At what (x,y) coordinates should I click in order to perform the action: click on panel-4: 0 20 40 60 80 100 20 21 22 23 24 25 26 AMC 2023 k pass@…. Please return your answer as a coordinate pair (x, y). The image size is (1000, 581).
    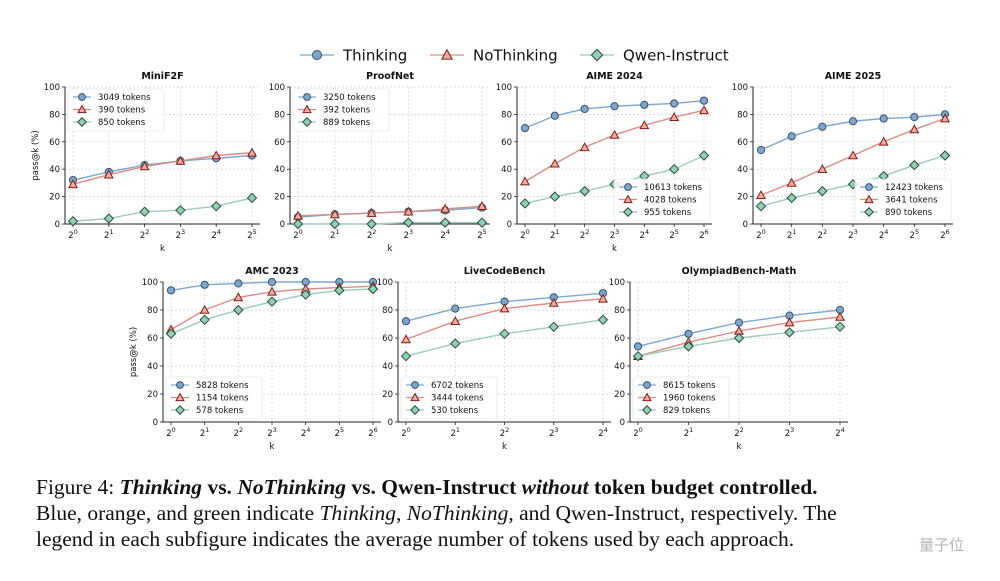
    Looking at the image, I should click on (255, 359).